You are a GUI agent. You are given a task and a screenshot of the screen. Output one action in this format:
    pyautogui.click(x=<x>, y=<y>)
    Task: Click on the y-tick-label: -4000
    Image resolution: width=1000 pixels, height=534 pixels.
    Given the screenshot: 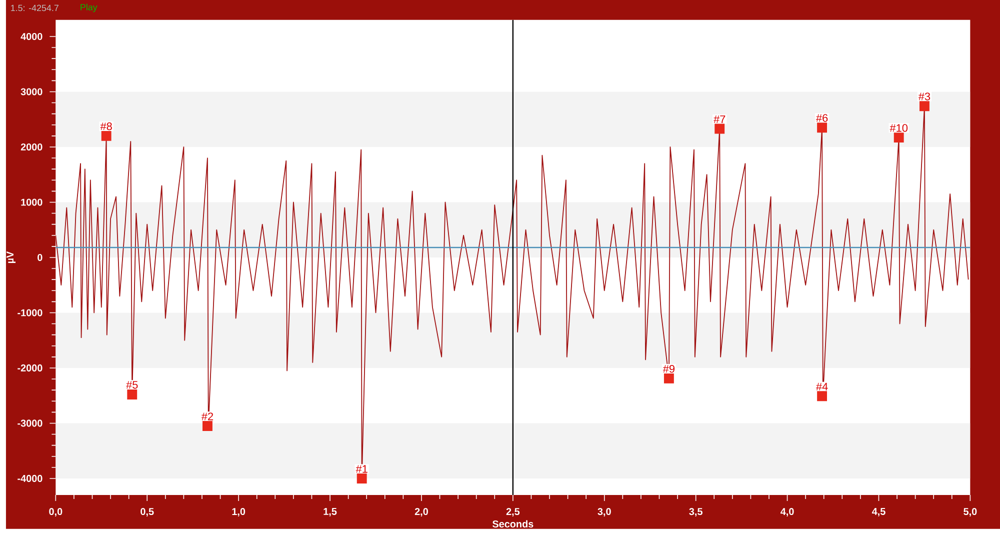 What is the action you would take?
    pyautogui.click(x=30, y=478)
    